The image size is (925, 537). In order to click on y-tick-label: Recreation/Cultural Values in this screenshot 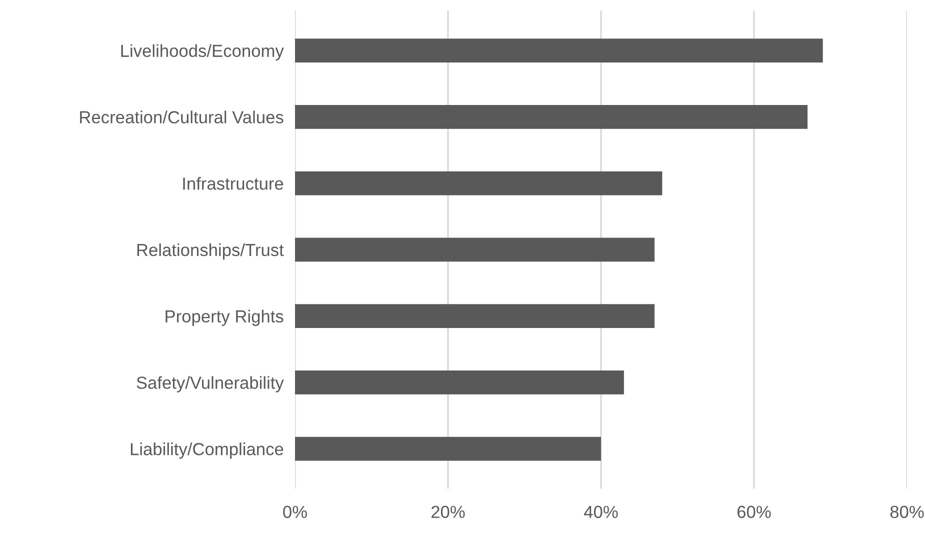, I will do `click(182, 117)`.